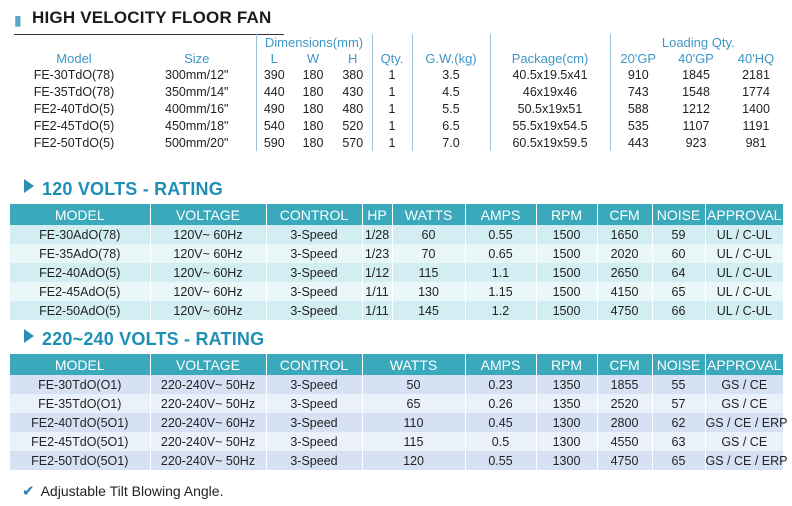 Image resolution: width=792 pixels, height=506 pixels. What do you see at coordinates (207, 364) in the screenshot?
I see `rating-220v-header: VOLTAGE` at bounding box center [207, 364].